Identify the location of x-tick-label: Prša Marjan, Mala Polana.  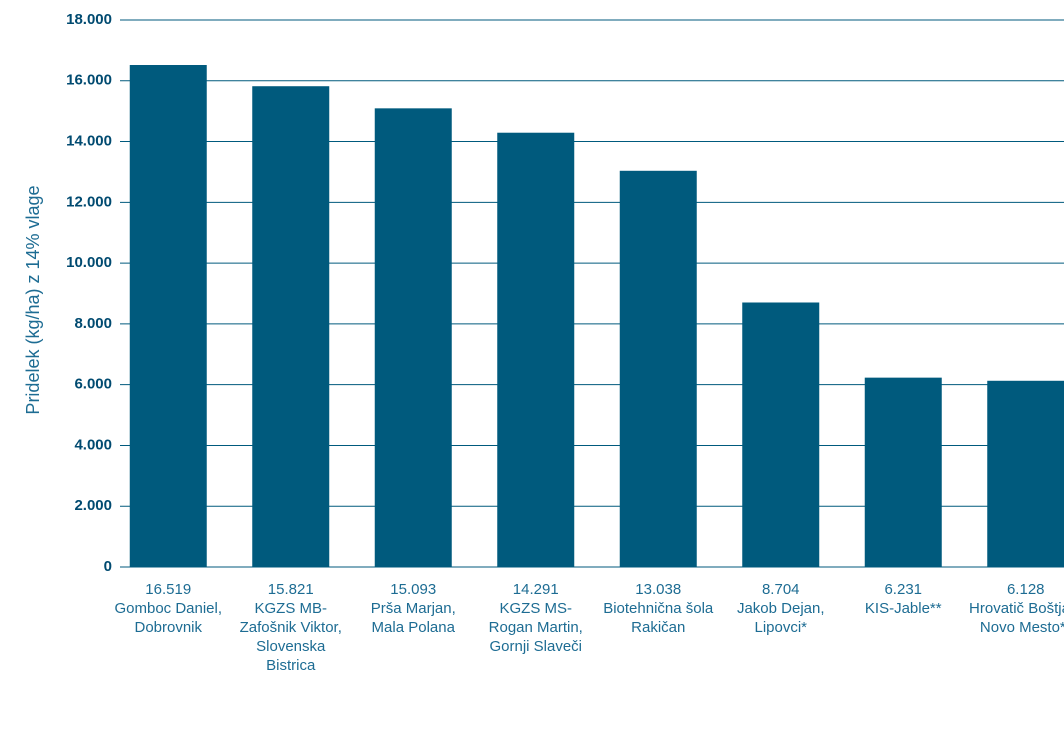
(413, 618).